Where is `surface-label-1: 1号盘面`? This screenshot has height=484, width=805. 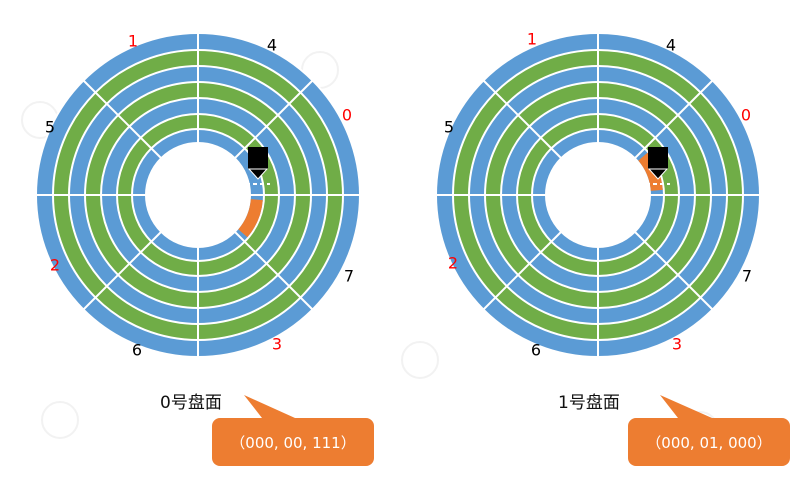
surface-label-1: 1号盘面 is located at coordinates (589, 403).